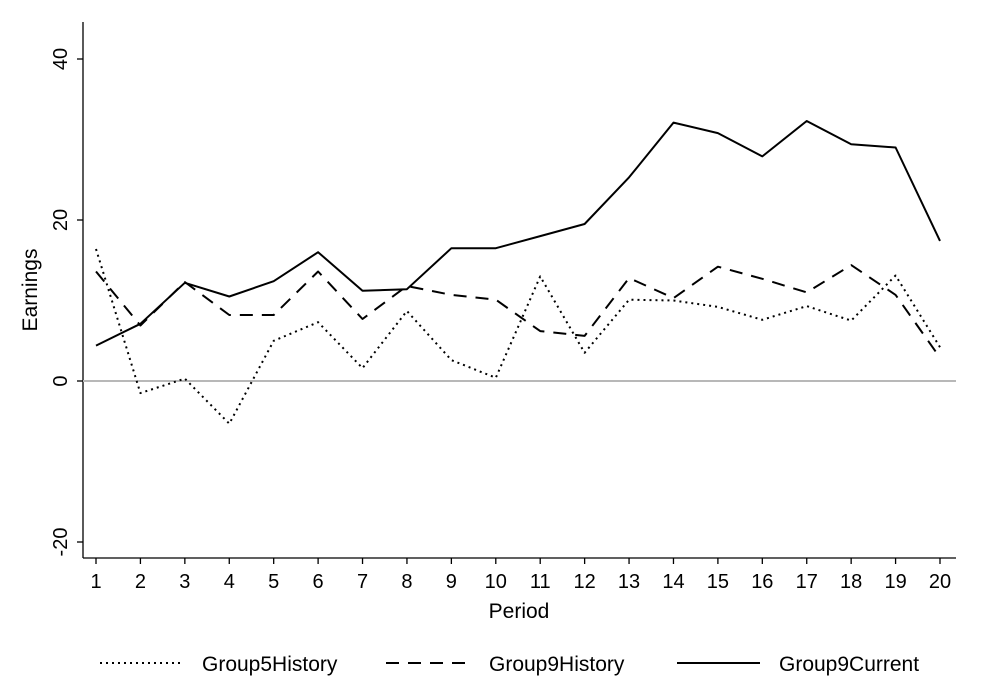 Image resolution: width=1006 pixels, height=688 pixels. Describe the element at coordinates (273, 582) in the screenshot. I see `x-tick-label: 5` at that location.